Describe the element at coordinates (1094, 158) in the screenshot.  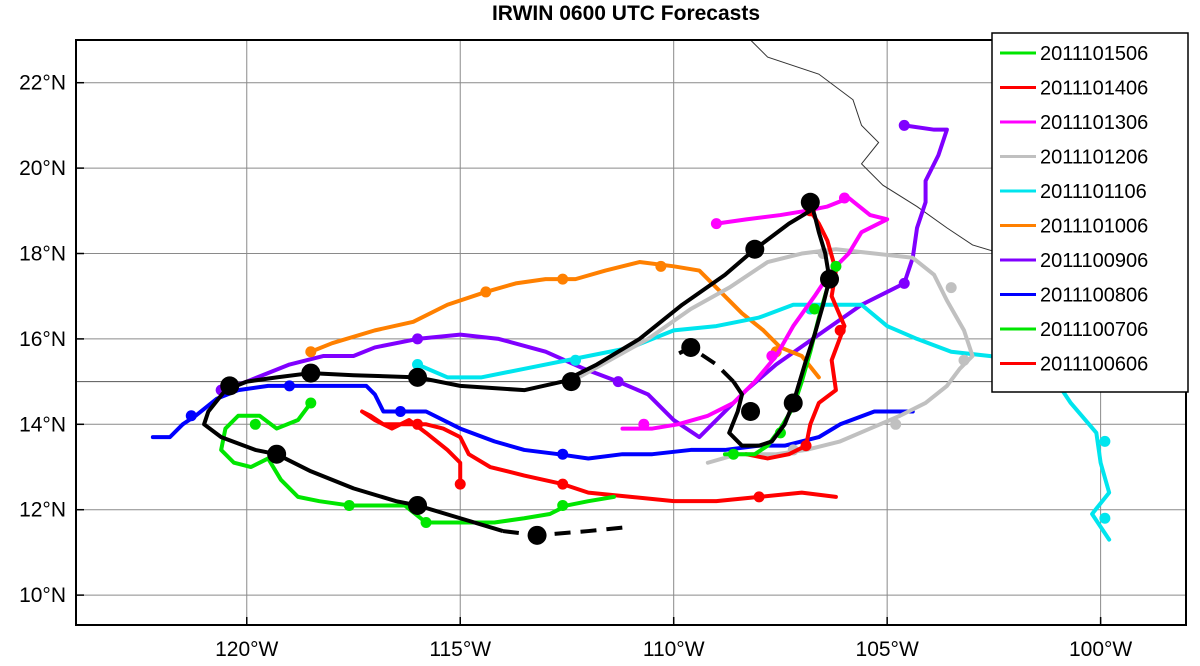
I see `legend-label: 2011101206` at that location.